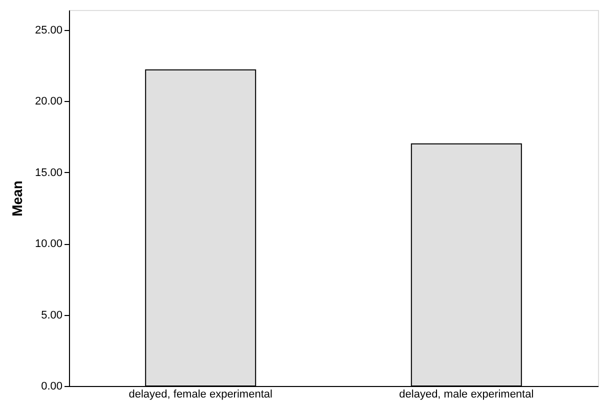 The height and width of the screenshot is (404, 613). Describe the element at coordinates (16, 198) in the screenshot. I see `y-axis-title: Mean` at that location.